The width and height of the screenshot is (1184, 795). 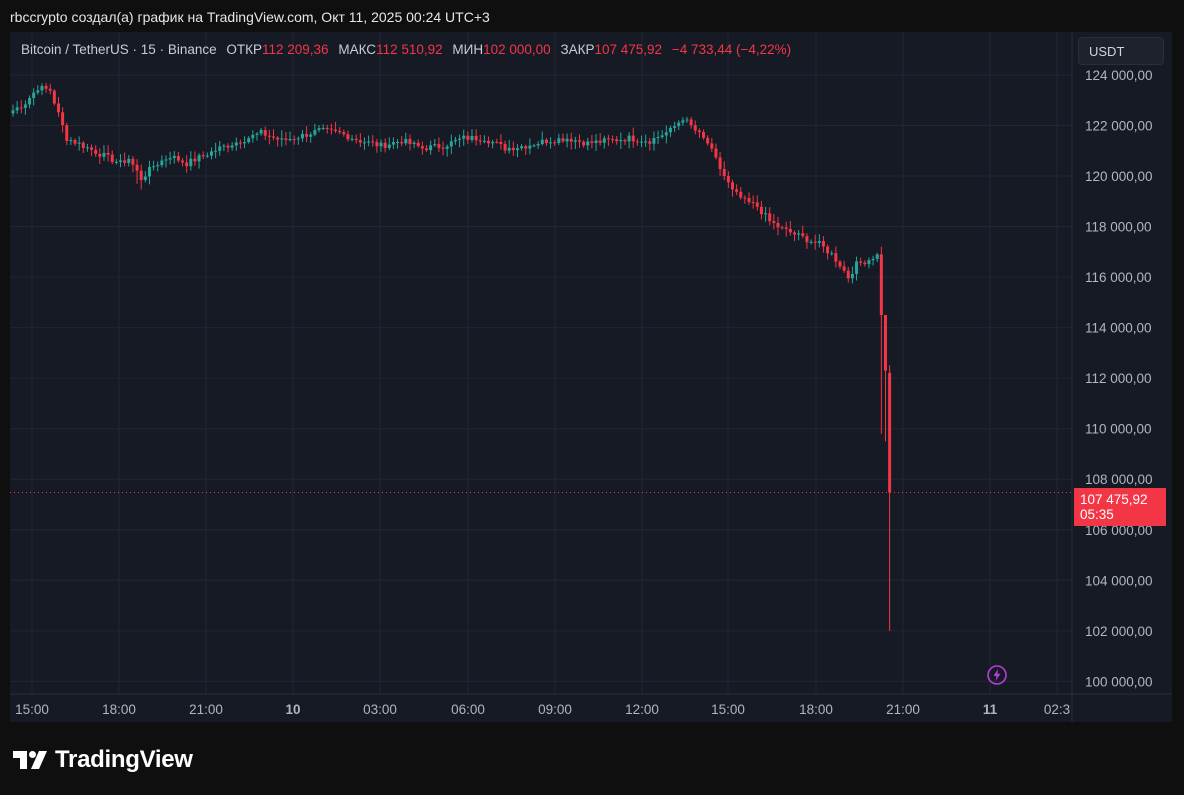 What do you see at coordinates (1119, 479) in the screenshot?
I see `y-tick-label: 108 000,00` at bounding box center [1119, 479].